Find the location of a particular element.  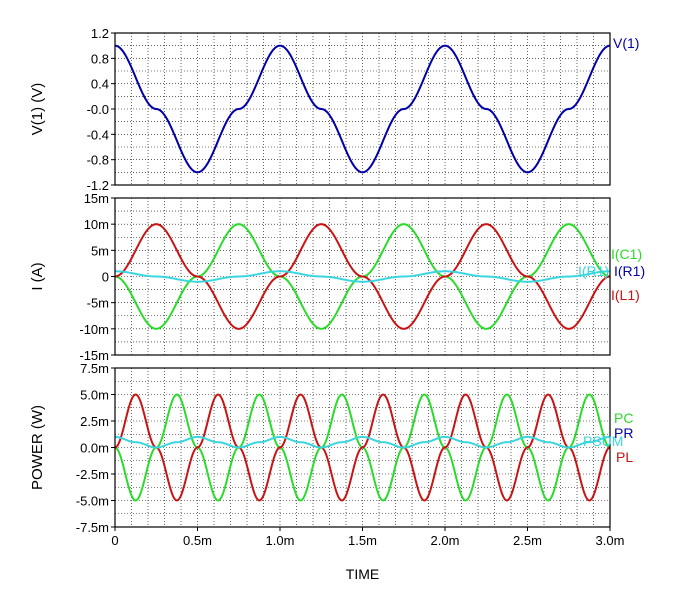

y-tick-label: 7.5m is located at coordinates (94, 368).